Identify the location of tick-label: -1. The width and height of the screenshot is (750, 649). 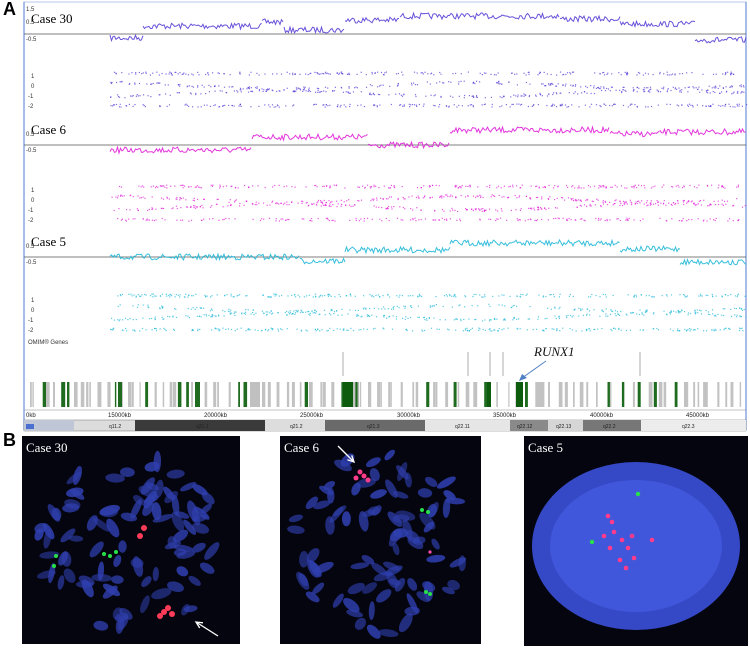
(31, 211).